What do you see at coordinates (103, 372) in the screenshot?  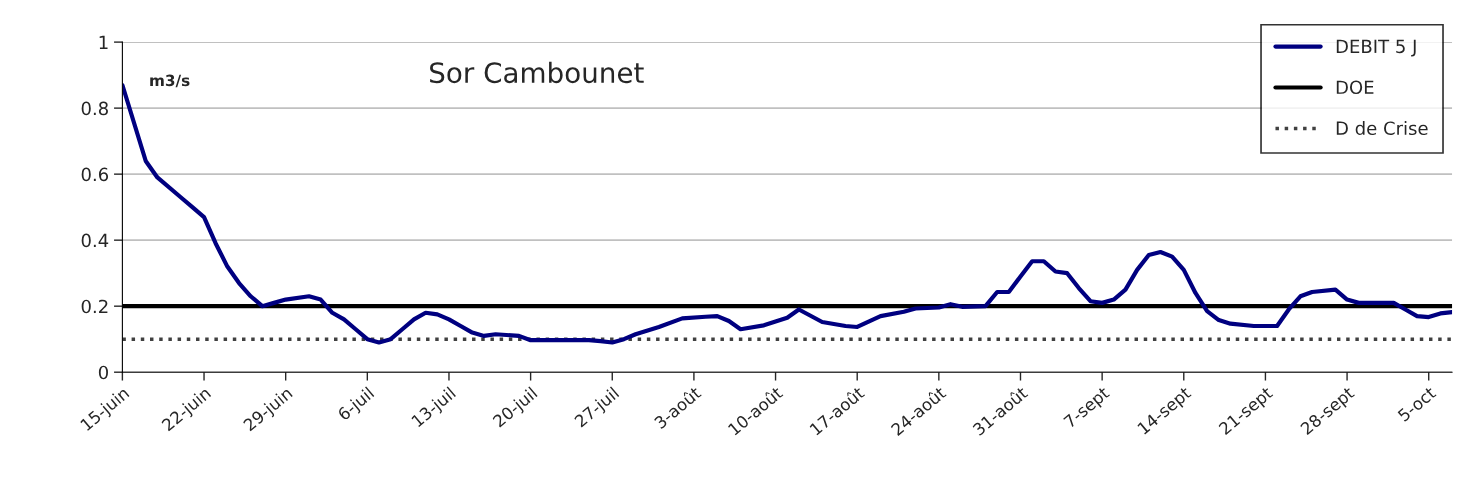 I see `y-tick-label: 0` at bounding box center [103, 372].